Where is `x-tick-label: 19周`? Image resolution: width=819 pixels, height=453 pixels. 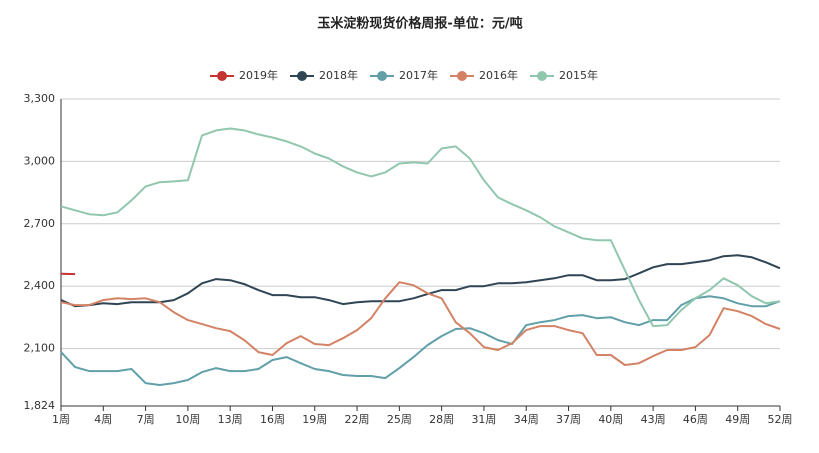 x-tick-label: 19周 is located at coordinates (314, 419).